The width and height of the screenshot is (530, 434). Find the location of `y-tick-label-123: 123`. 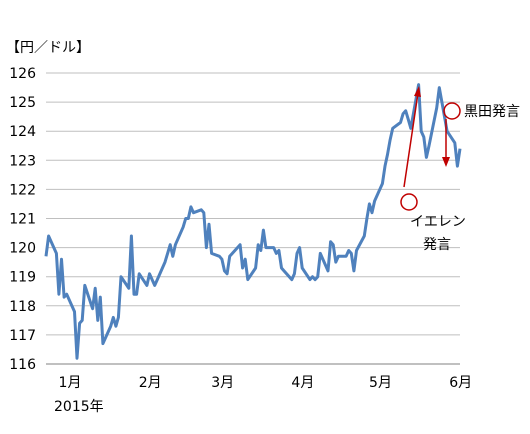

y-tick-label-123: 123 is located at coordinates (22, 161).